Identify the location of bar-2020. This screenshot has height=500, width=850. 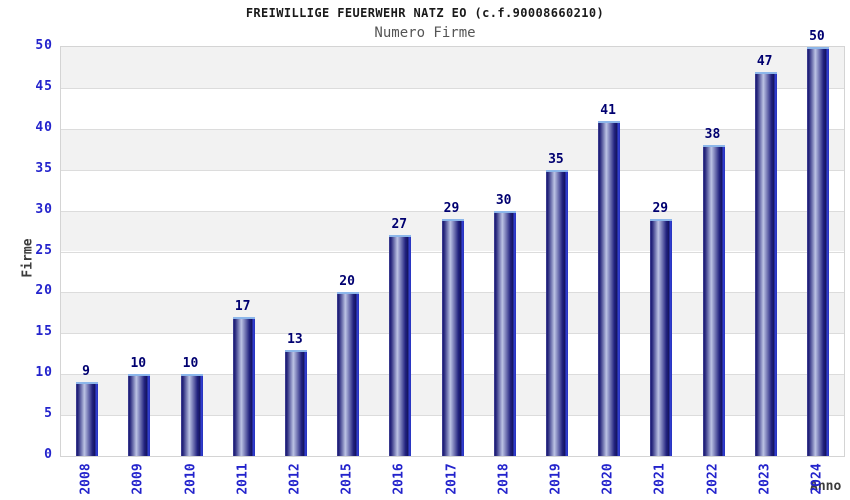
(609, 288).